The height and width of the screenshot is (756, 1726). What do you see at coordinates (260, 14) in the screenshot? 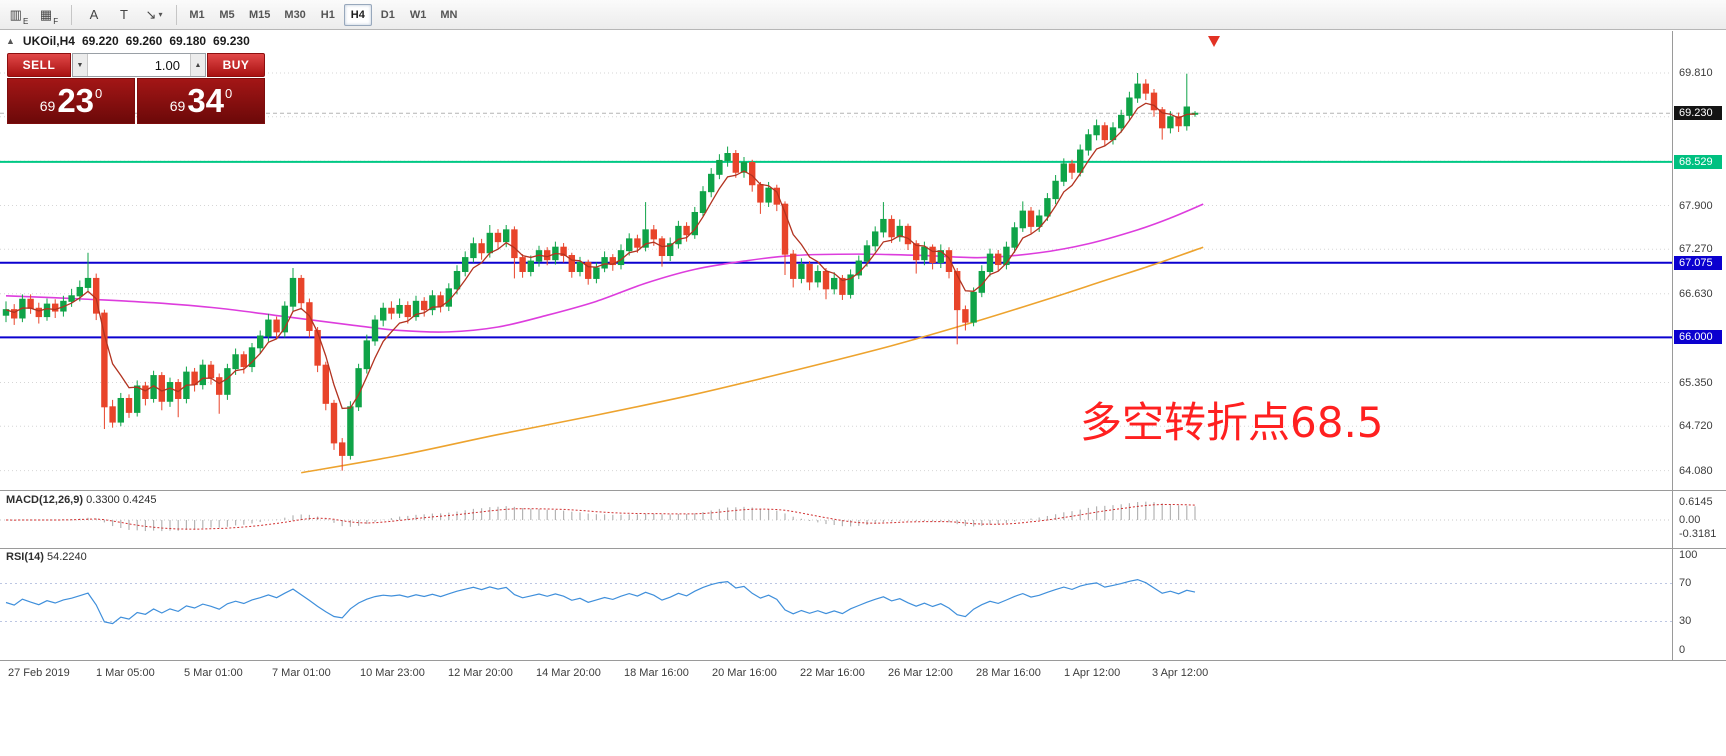
I see `timeframe-button-M15: M15` at bounding box center [260, 14].